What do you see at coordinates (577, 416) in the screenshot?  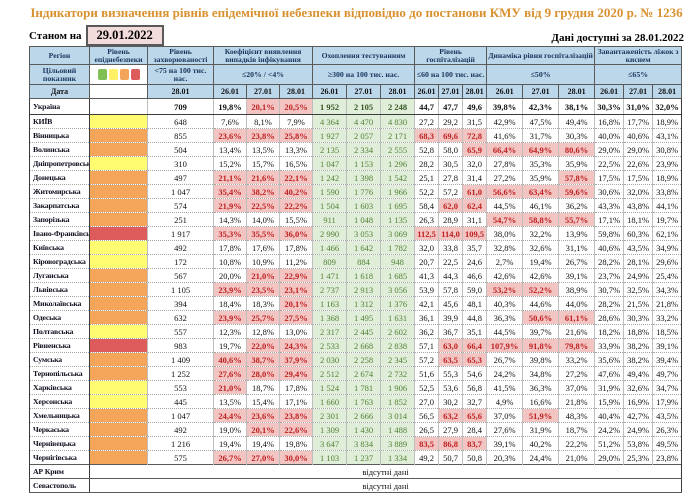 I see `dyn-cell: 48,3%` at bounding box center [577, 416].